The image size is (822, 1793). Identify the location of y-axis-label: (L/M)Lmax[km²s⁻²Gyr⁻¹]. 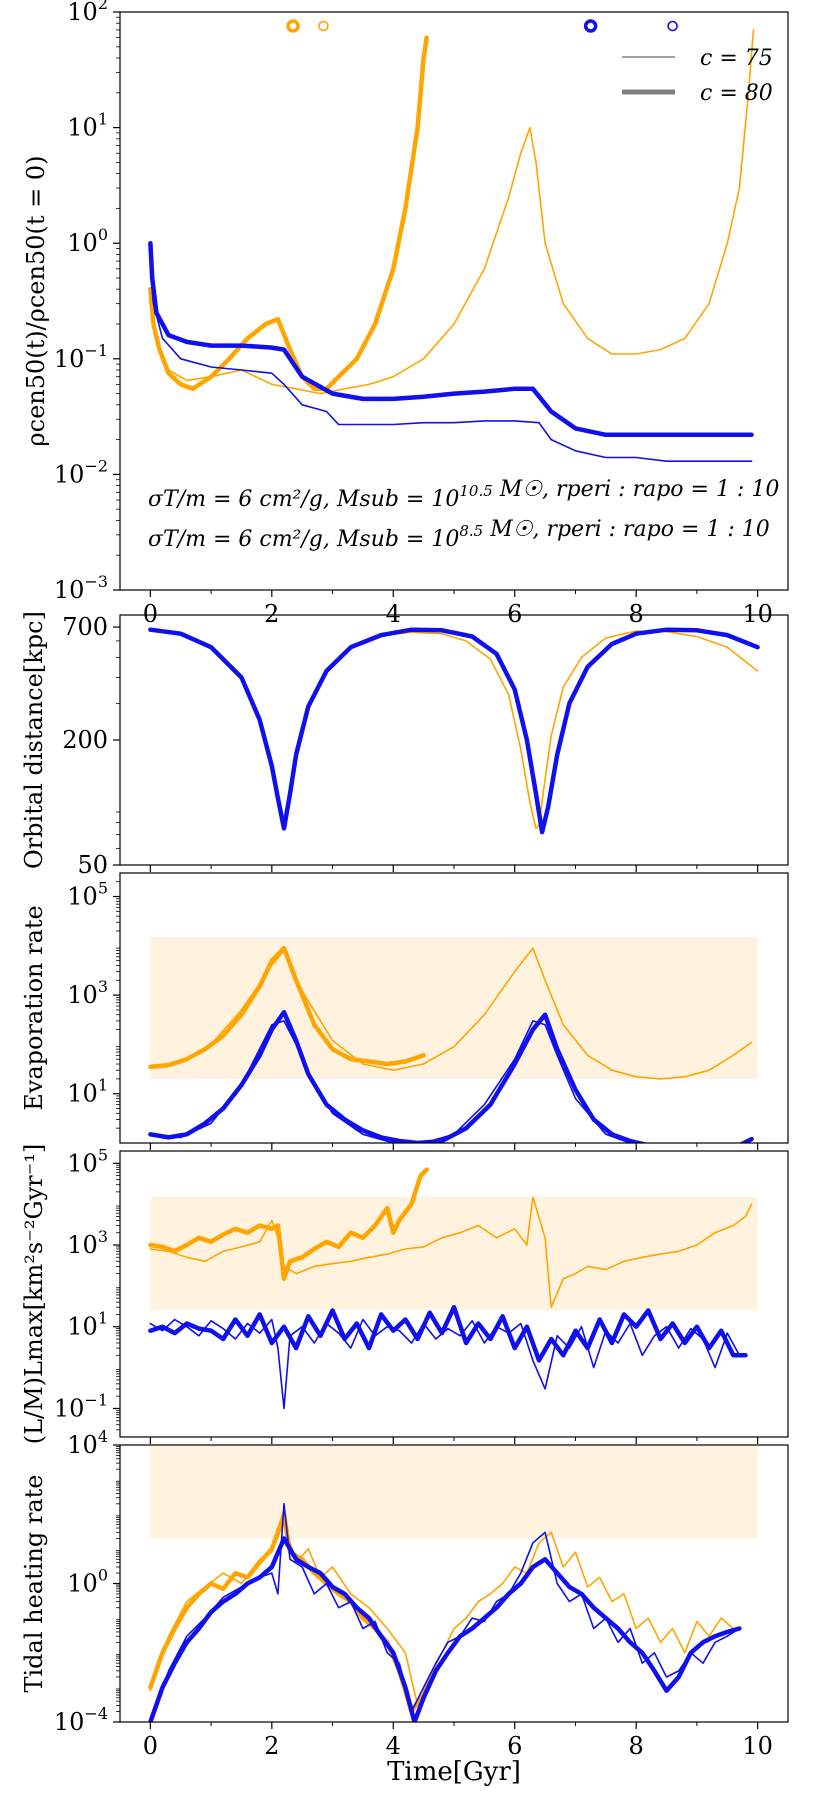
(34, 1294).